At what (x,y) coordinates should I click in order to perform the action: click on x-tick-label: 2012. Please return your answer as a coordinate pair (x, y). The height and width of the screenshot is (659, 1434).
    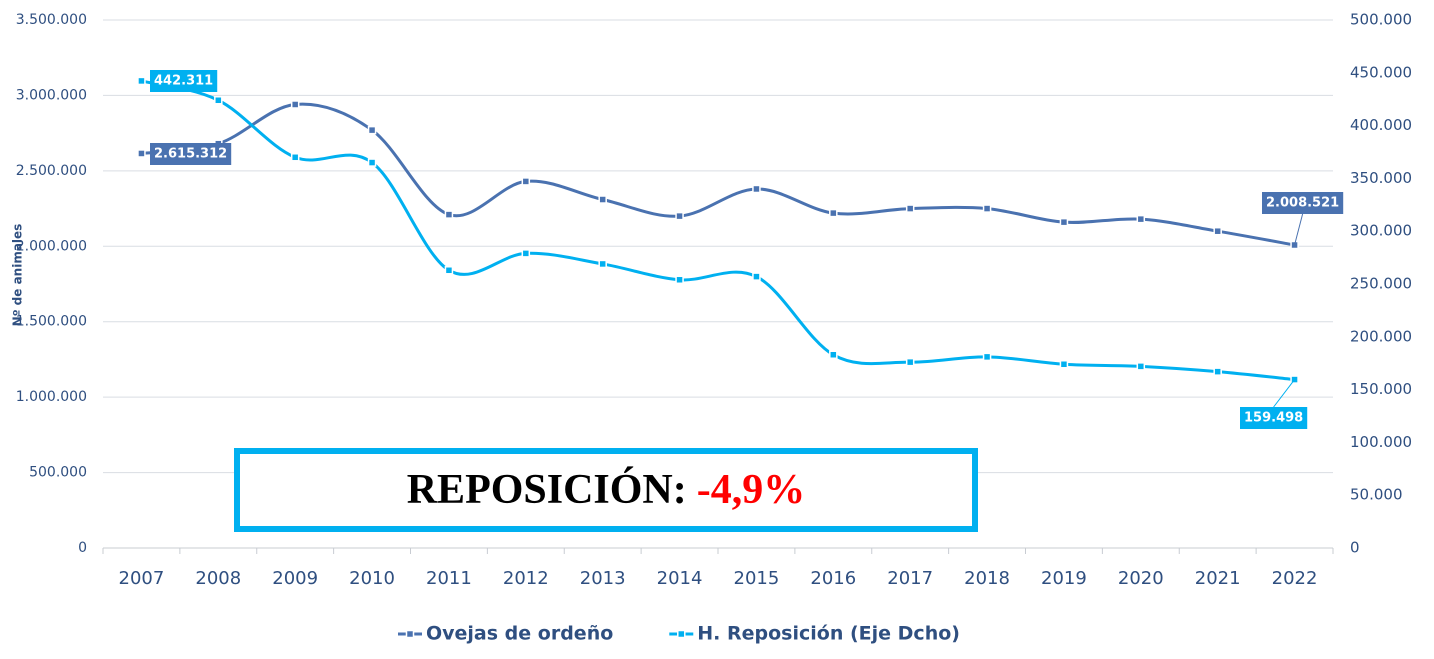
    Looking at the image, I should click on (526, 578).